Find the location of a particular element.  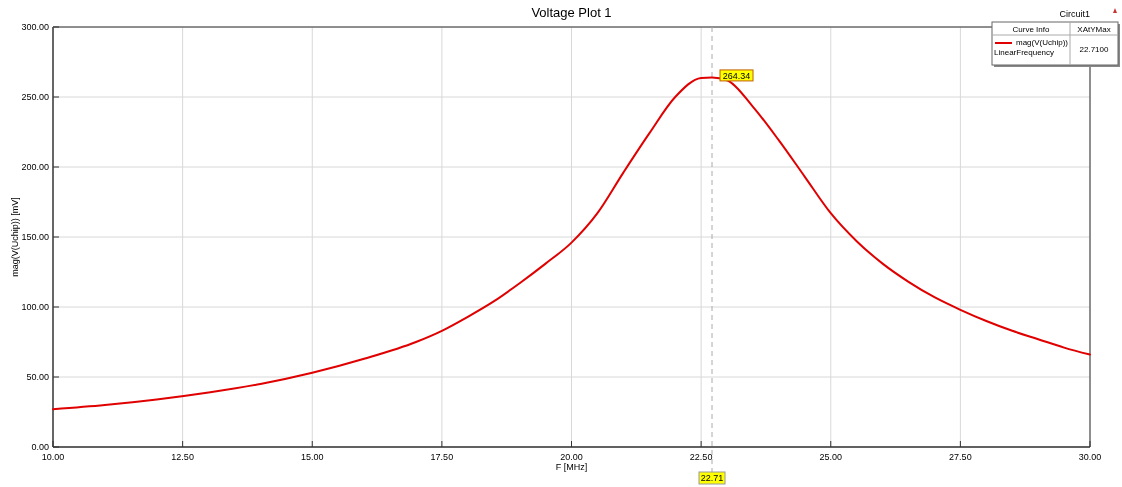

annotation: 22.7100 is located at coordinates (1094, 49).